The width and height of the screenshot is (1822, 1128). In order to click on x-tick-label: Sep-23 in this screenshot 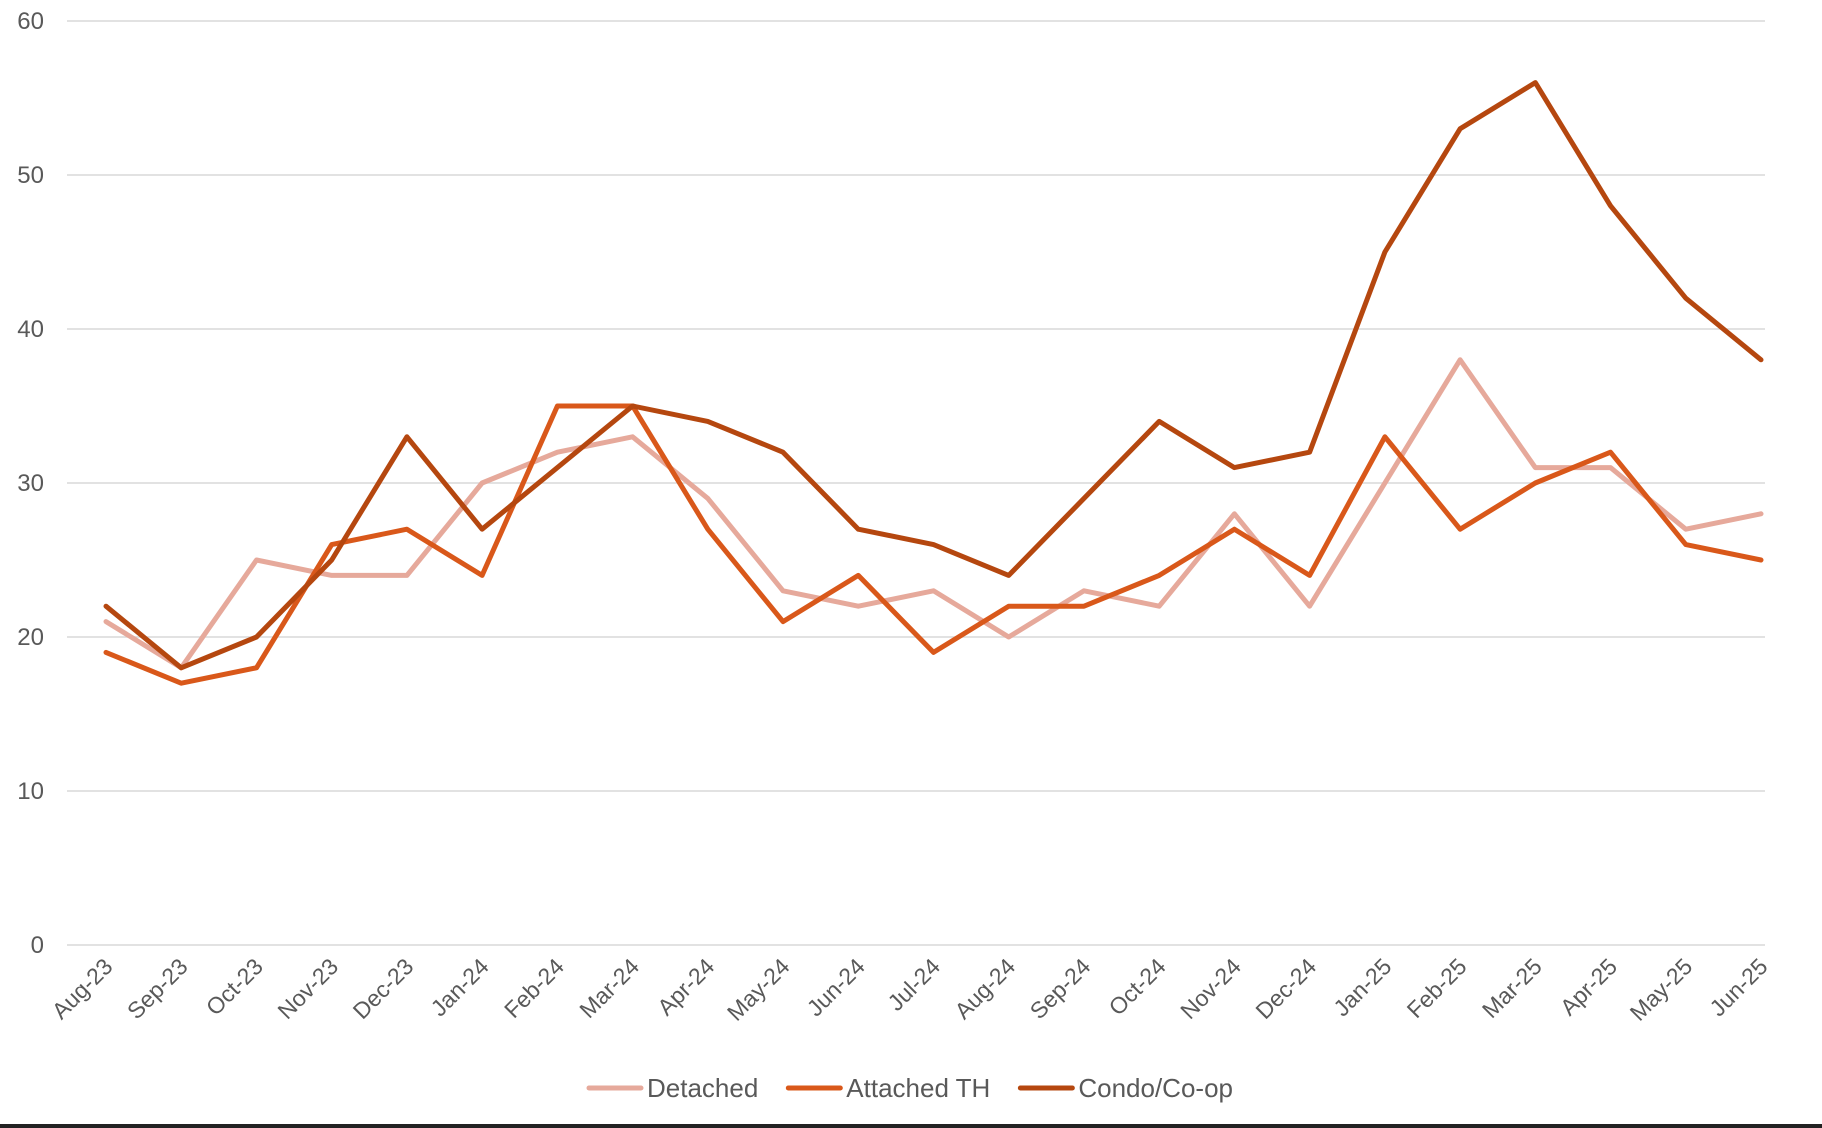, I will do `click(157, 988)`.